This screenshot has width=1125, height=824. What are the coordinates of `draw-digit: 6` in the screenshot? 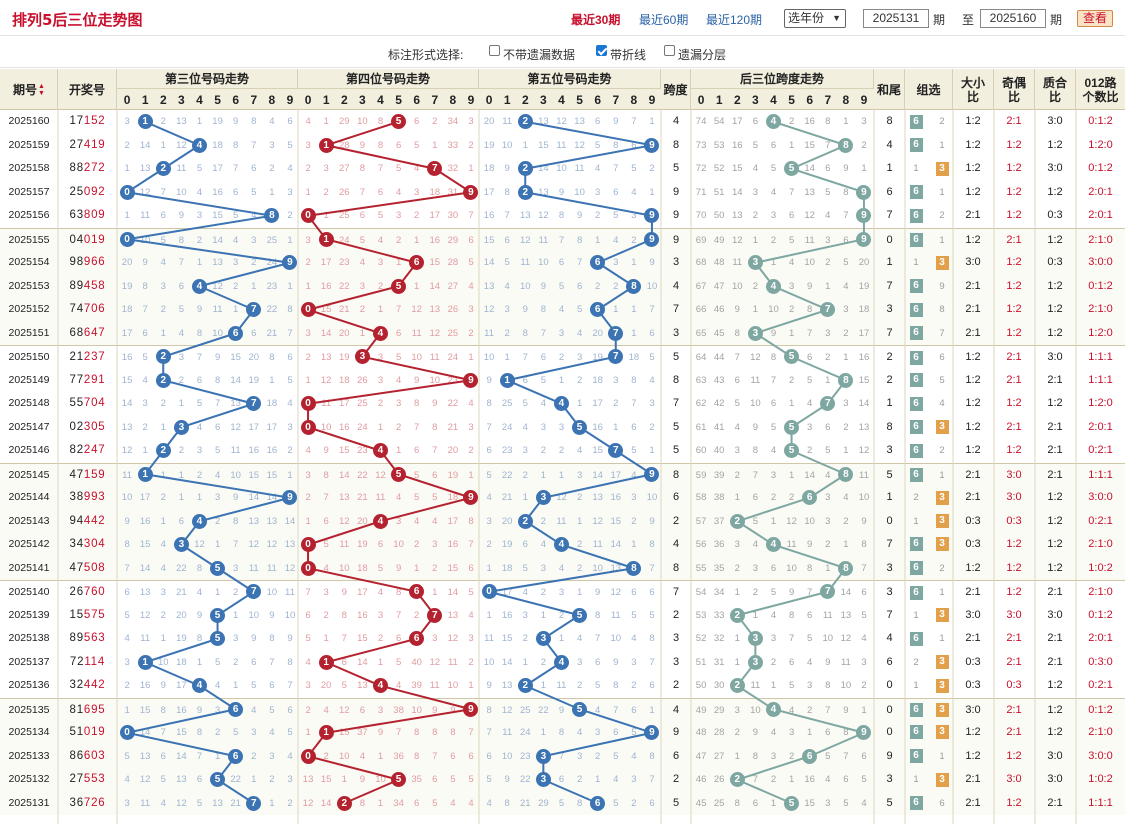 It's located at (73, 215).